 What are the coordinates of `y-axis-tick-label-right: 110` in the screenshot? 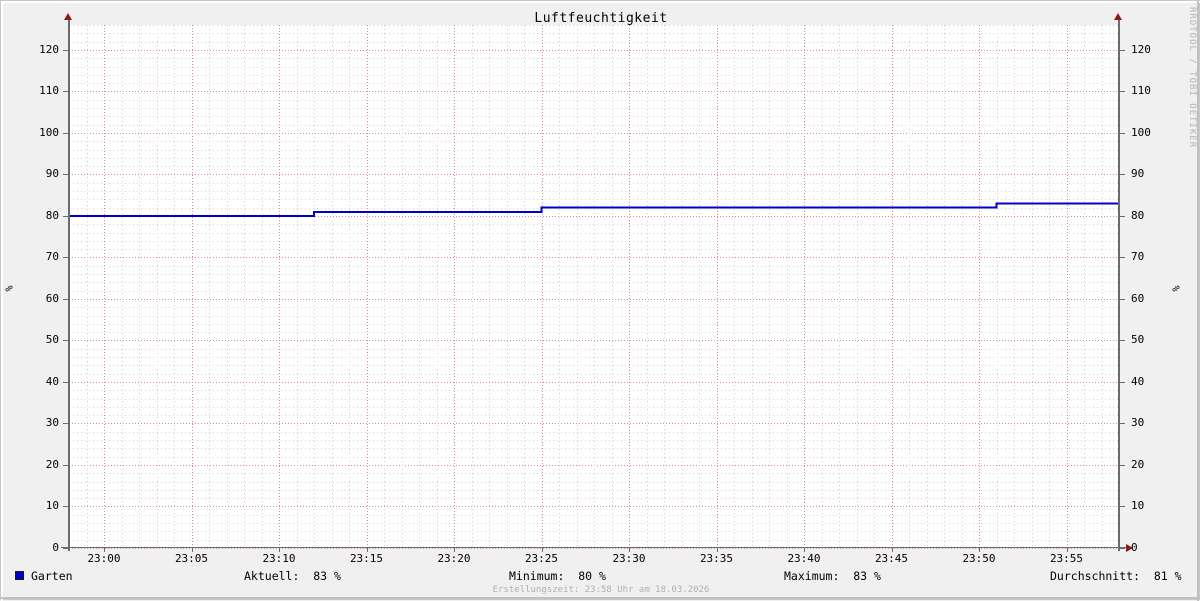 It's located at (1141, 91).